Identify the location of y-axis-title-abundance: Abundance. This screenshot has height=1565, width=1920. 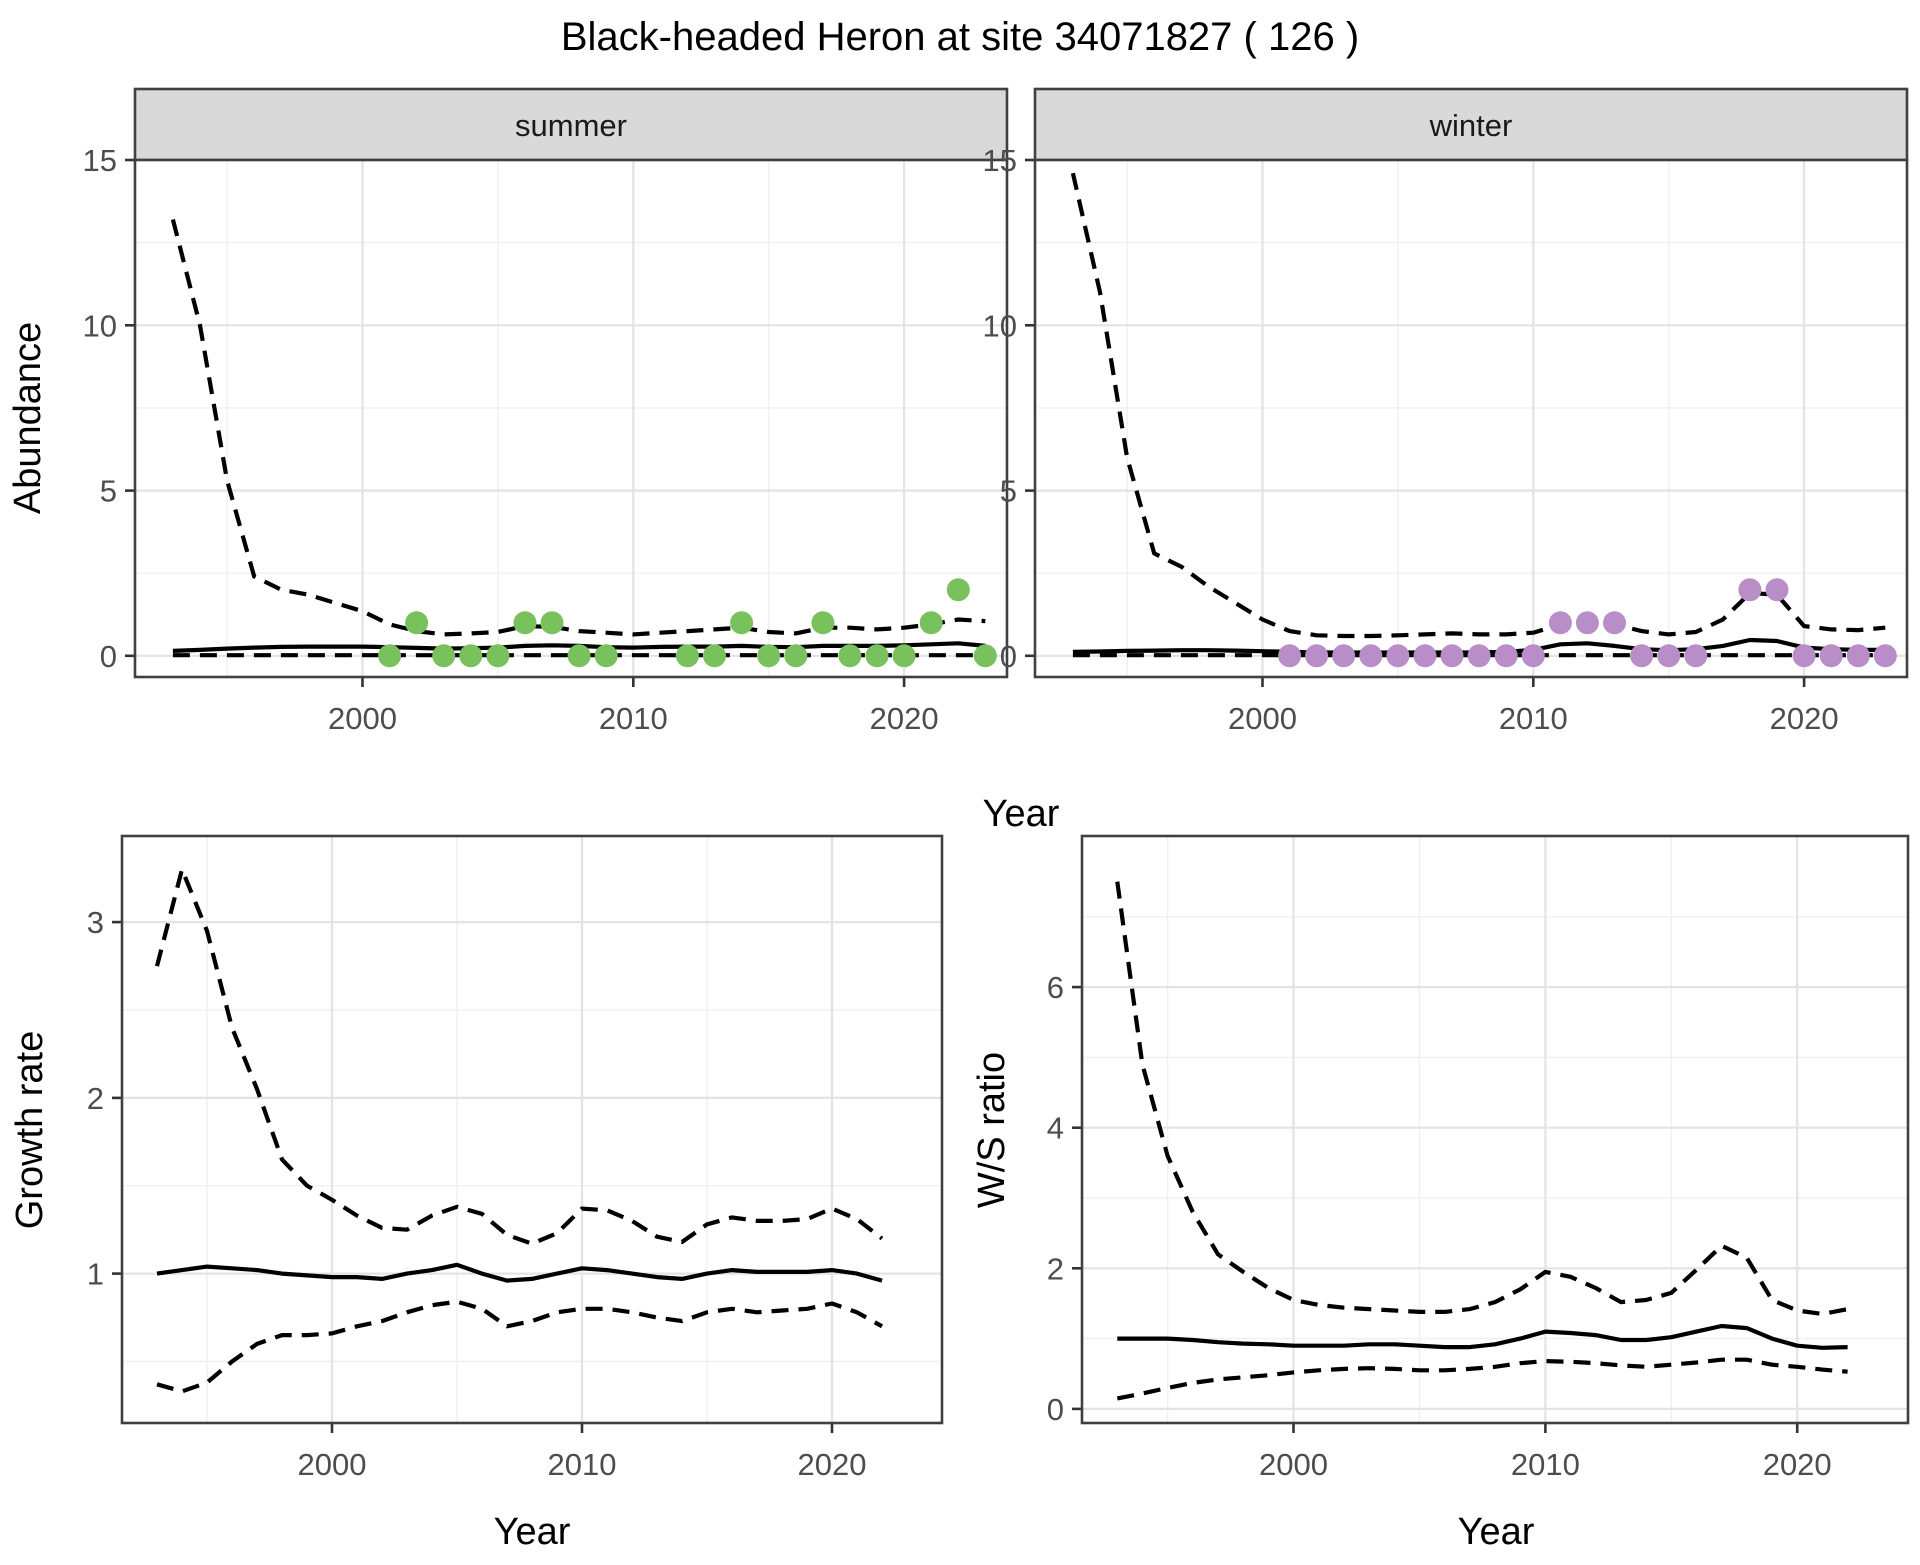
(28, 418).